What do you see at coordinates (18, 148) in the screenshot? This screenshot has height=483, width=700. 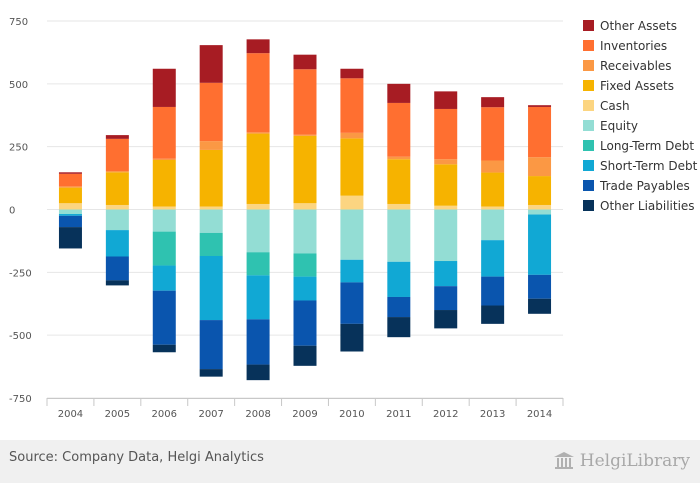 I see `y-tick-label: 250` at bounding box center [18, 148].